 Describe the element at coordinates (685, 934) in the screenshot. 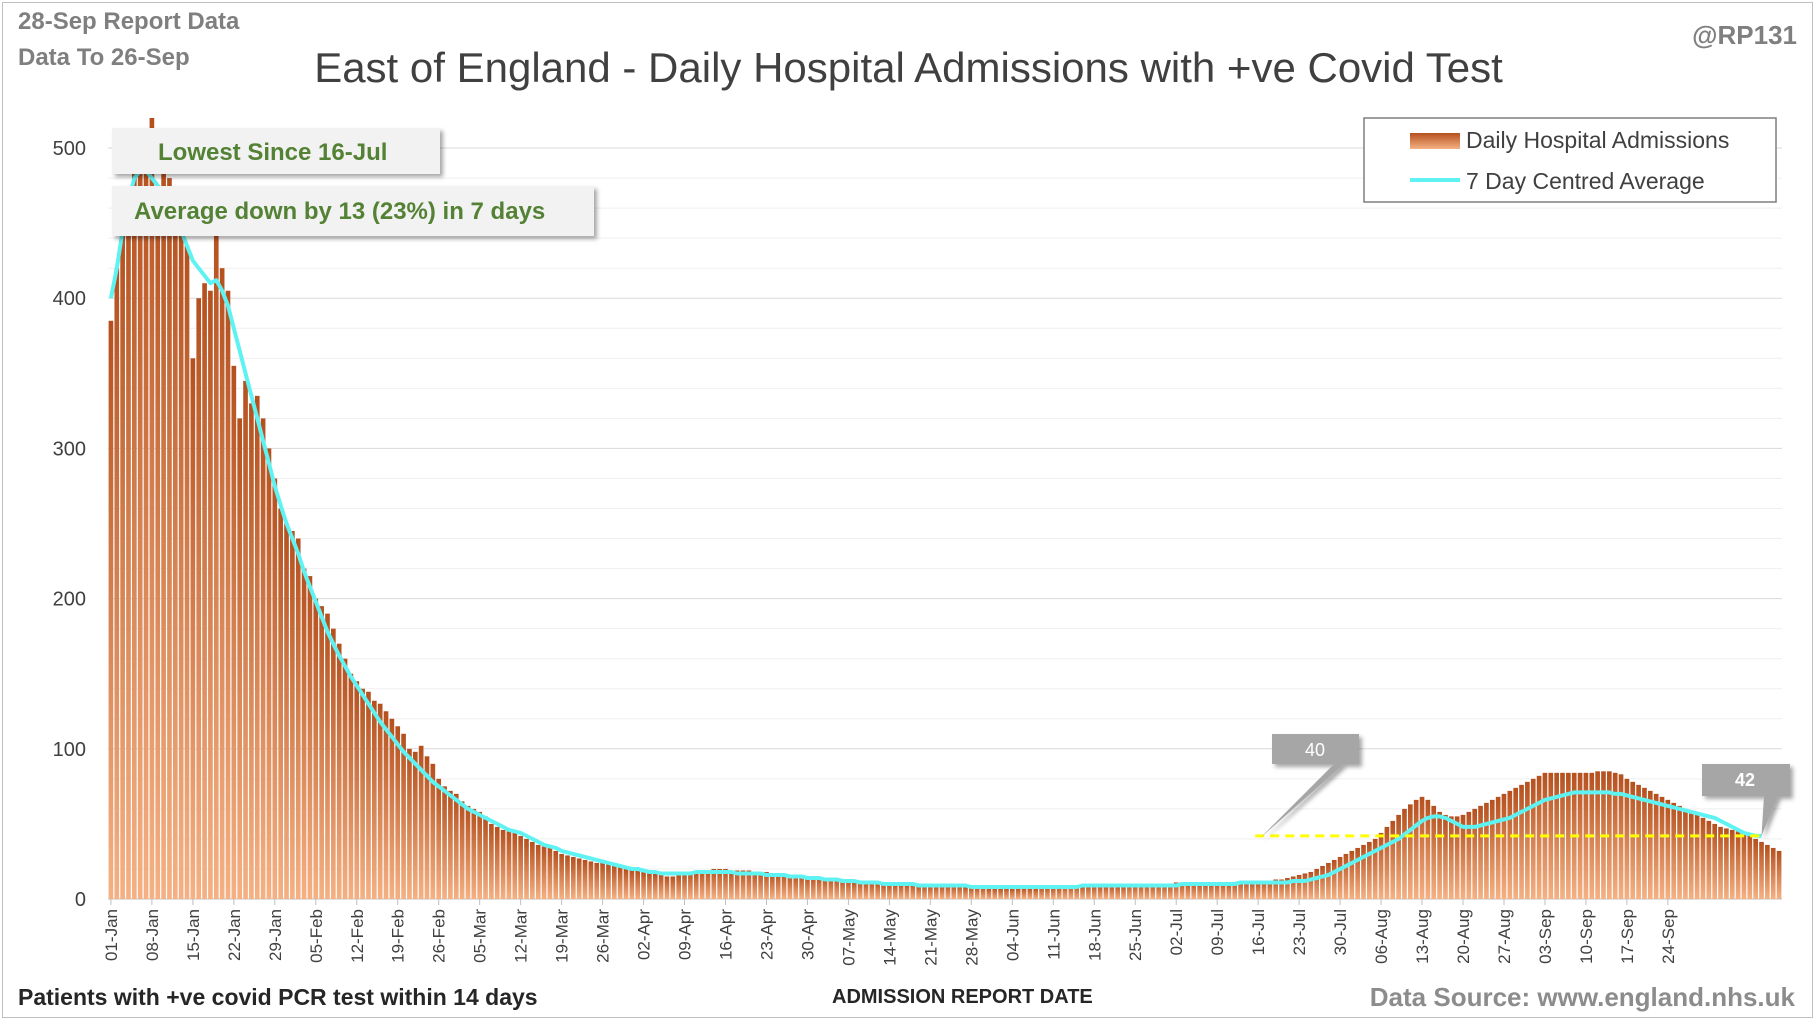

I see `x-tick-label: 09-Apr` at that location.